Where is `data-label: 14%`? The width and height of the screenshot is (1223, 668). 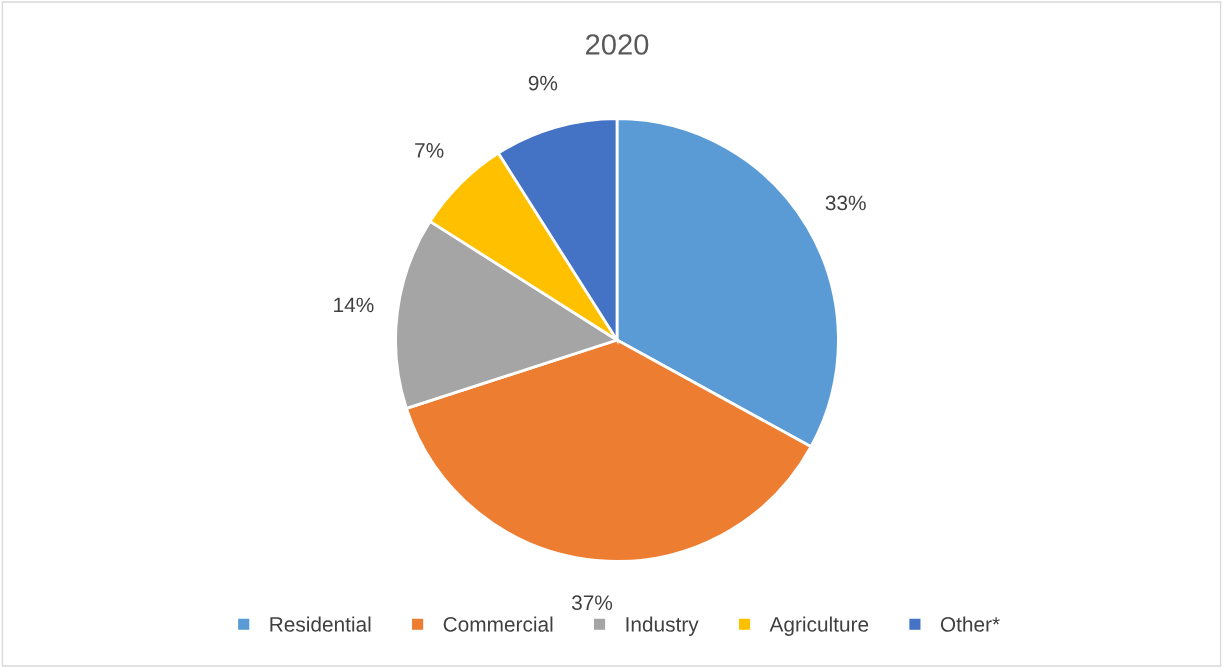 data-label: 14% is located at coordinates (354, 305).